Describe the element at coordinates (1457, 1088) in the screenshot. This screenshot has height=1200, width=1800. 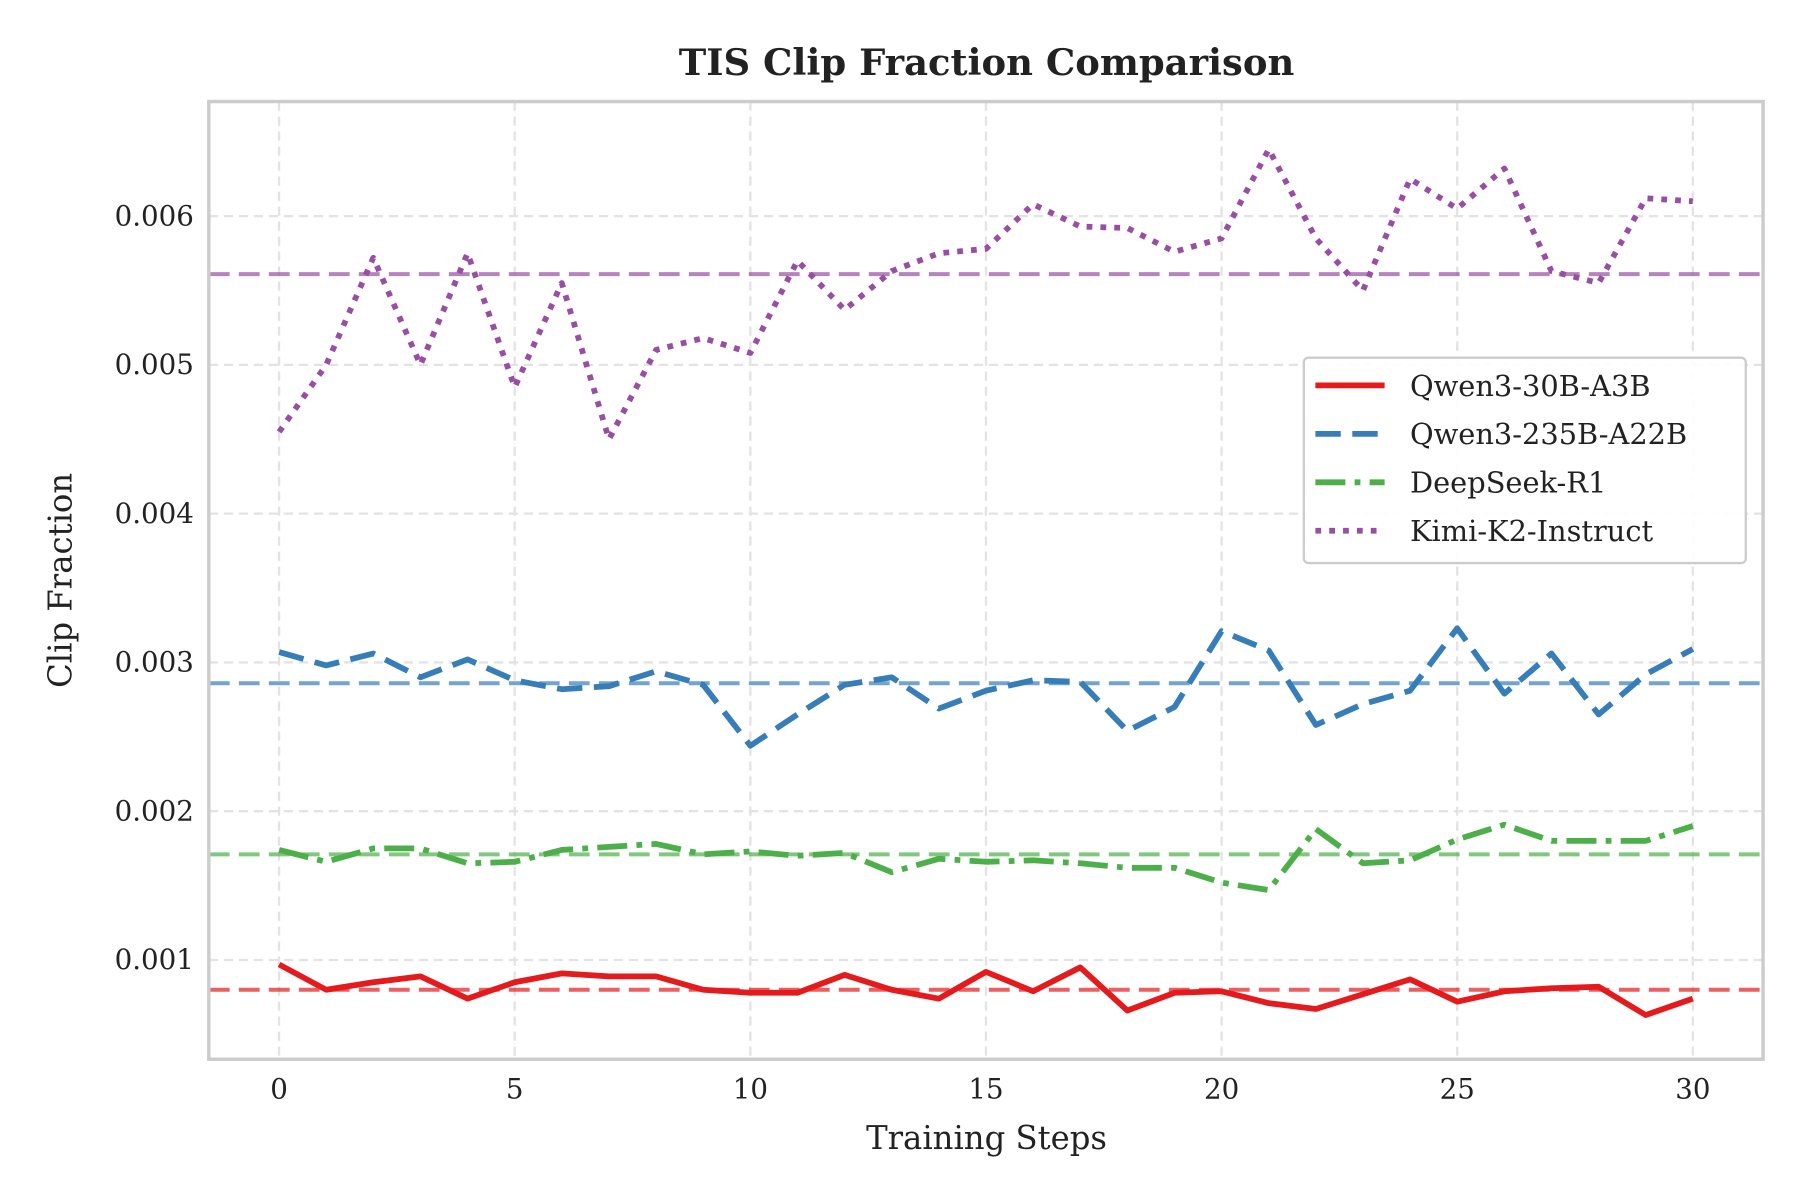
I see `x-tick-label: 25` at that location.